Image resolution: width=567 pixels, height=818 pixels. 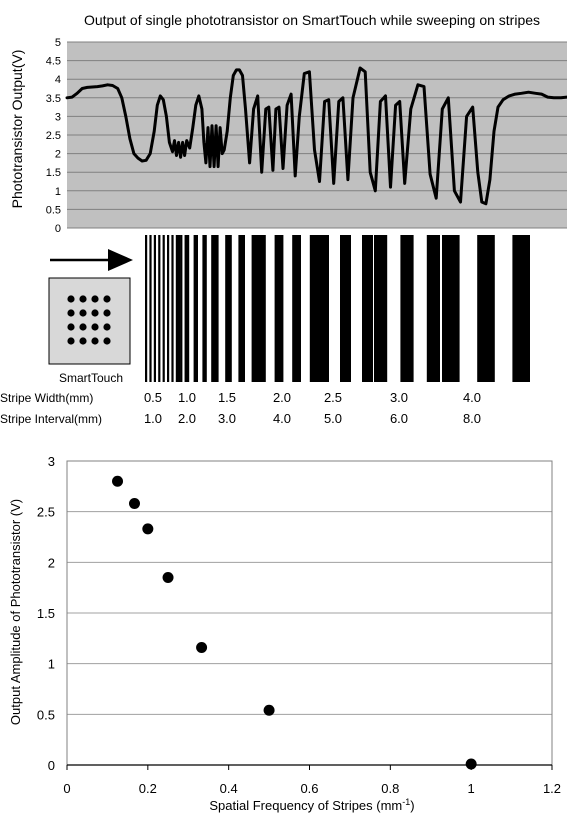 What do you see at coordinates (53, 210) in the screenshot?
I see `top-y-tick-label: 0.5` at bounding box center [53, 210].